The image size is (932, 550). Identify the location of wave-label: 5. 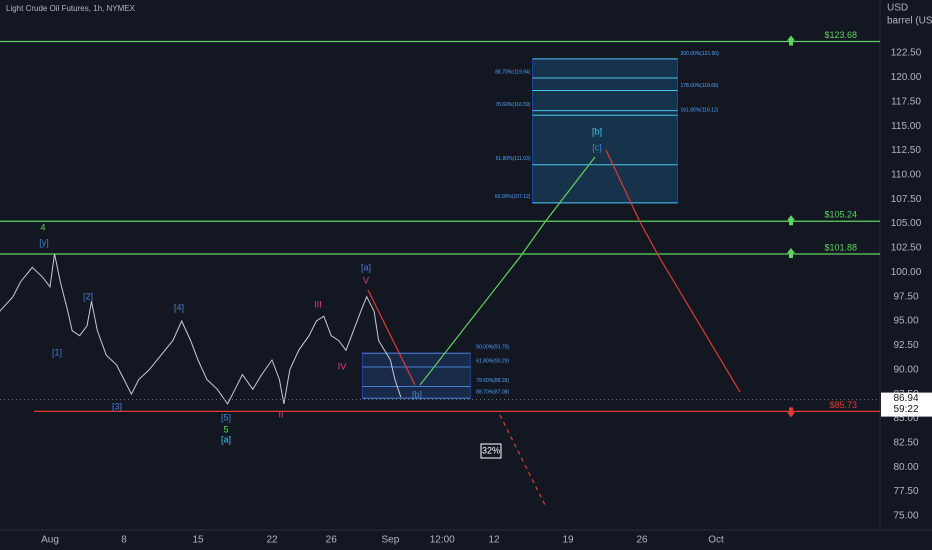
(225, 429).